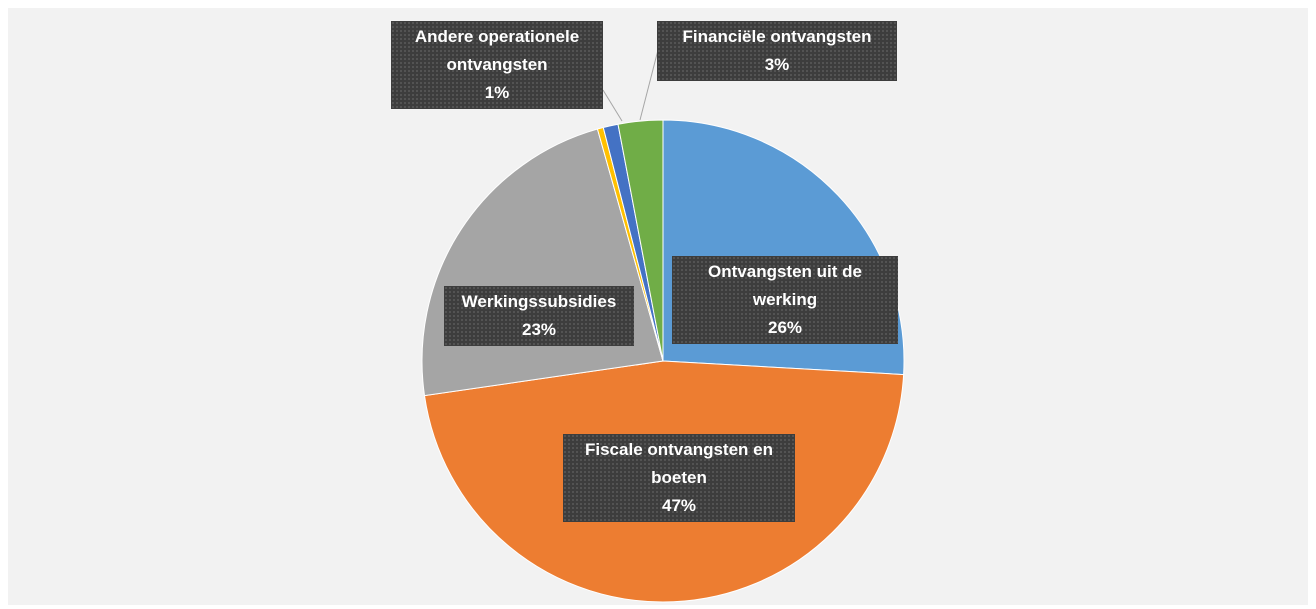 The height and width of the screenshot is (609, 1316). What do you see at coordinates (777, 51) in the screenshot?
I see `data-label: Financiële ontvangsten 3%` at bounding box center [777, 51].